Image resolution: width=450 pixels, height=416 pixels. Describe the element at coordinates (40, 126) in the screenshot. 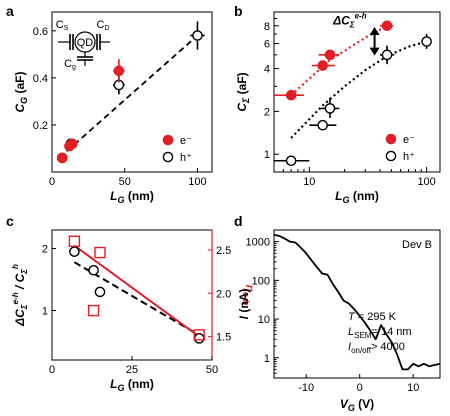

I see `y-tick-label: 0.2` at that location.